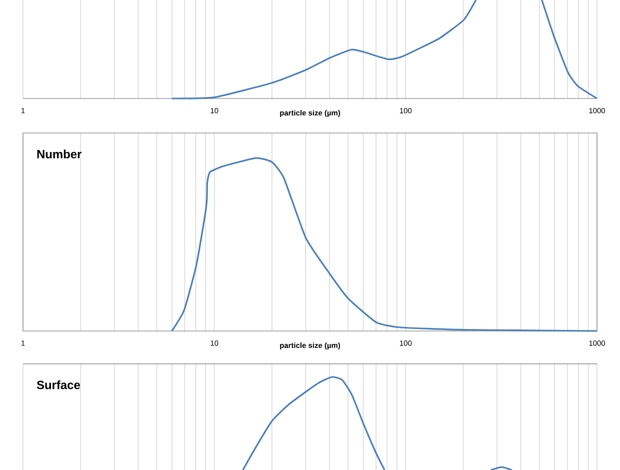  Describe the element at coordinates (59, 154) in the screenshot. I see `chart-title: Number` at that location.